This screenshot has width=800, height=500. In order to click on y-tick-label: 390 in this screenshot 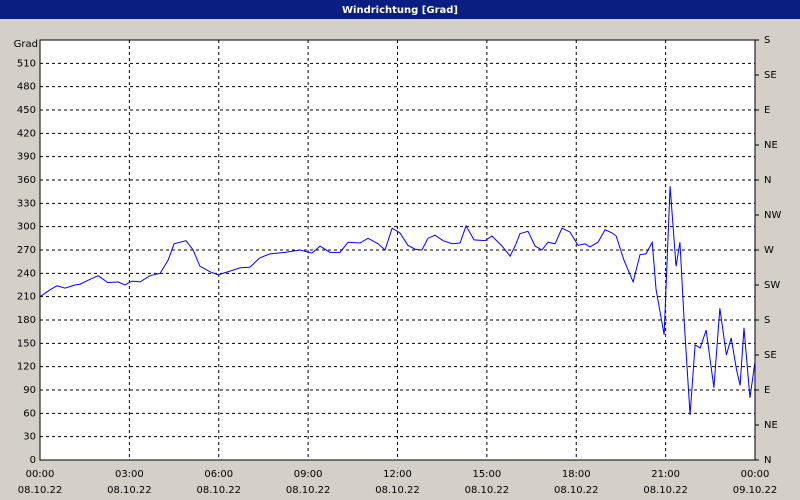, I will do `click(26, 157)`.